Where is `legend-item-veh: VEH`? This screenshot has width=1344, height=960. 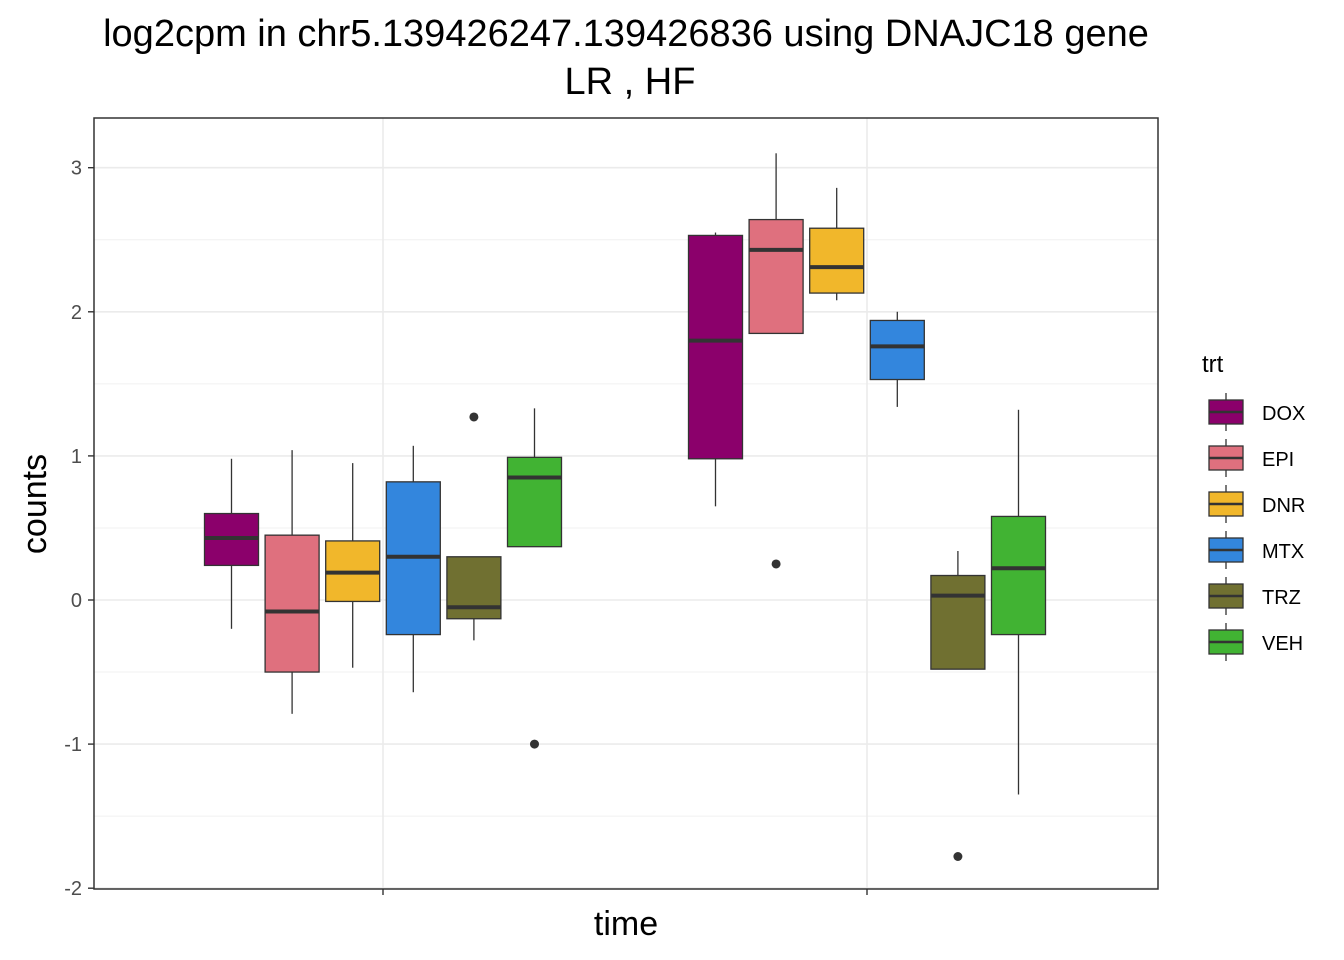 legend-item-veh: VEH is located at coordinates (1255, 642).